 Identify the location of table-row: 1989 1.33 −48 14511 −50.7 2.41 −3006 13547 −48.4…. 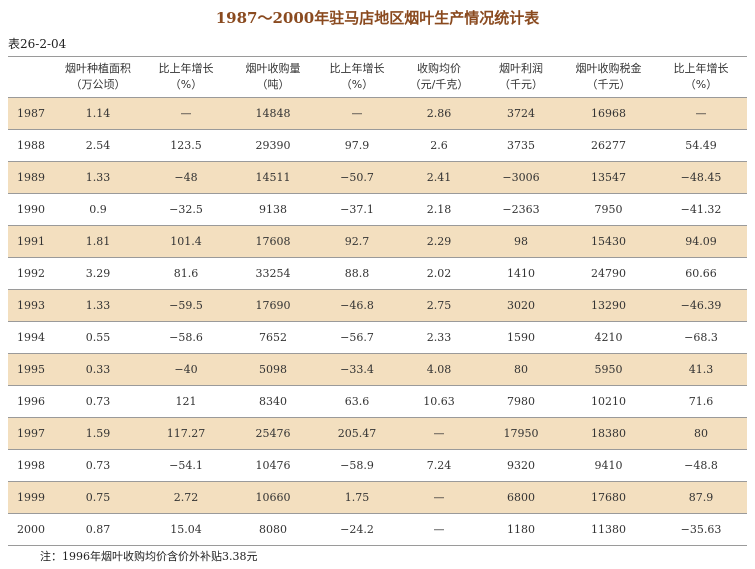
(377, 177).